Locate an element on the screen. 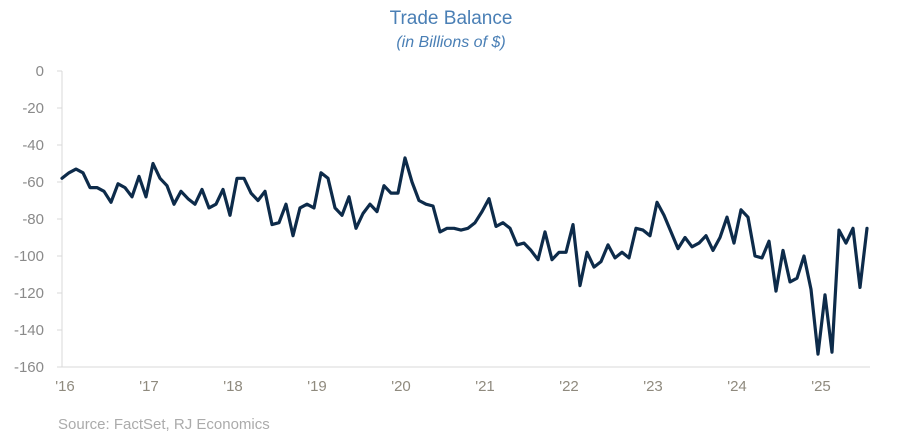 This screenshot has height=448, width=902. x-tick-label: '17 is located at coordinates (149, 386).